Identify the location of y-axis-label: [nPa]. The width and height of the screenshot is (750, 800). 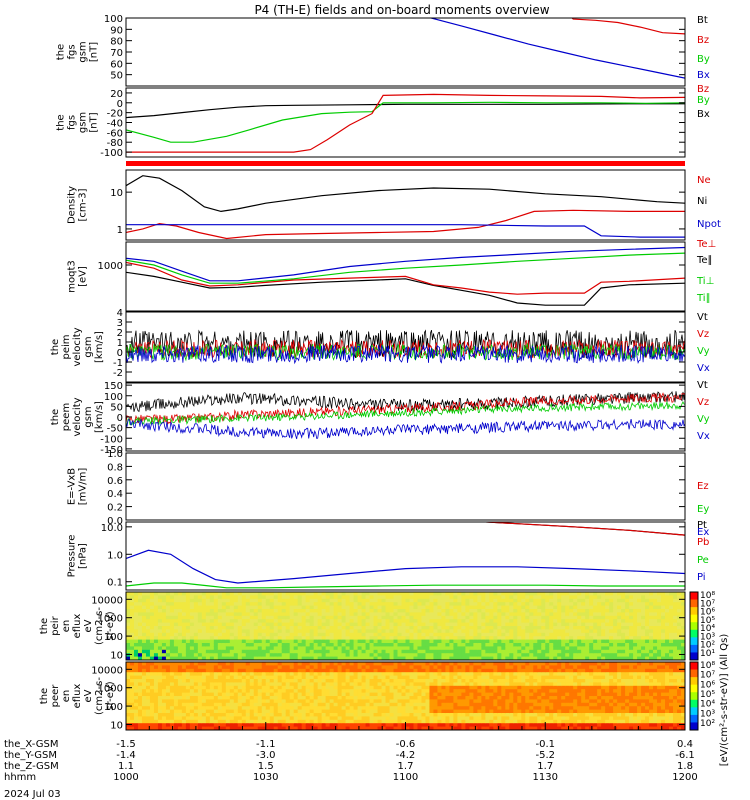
(83, 556).